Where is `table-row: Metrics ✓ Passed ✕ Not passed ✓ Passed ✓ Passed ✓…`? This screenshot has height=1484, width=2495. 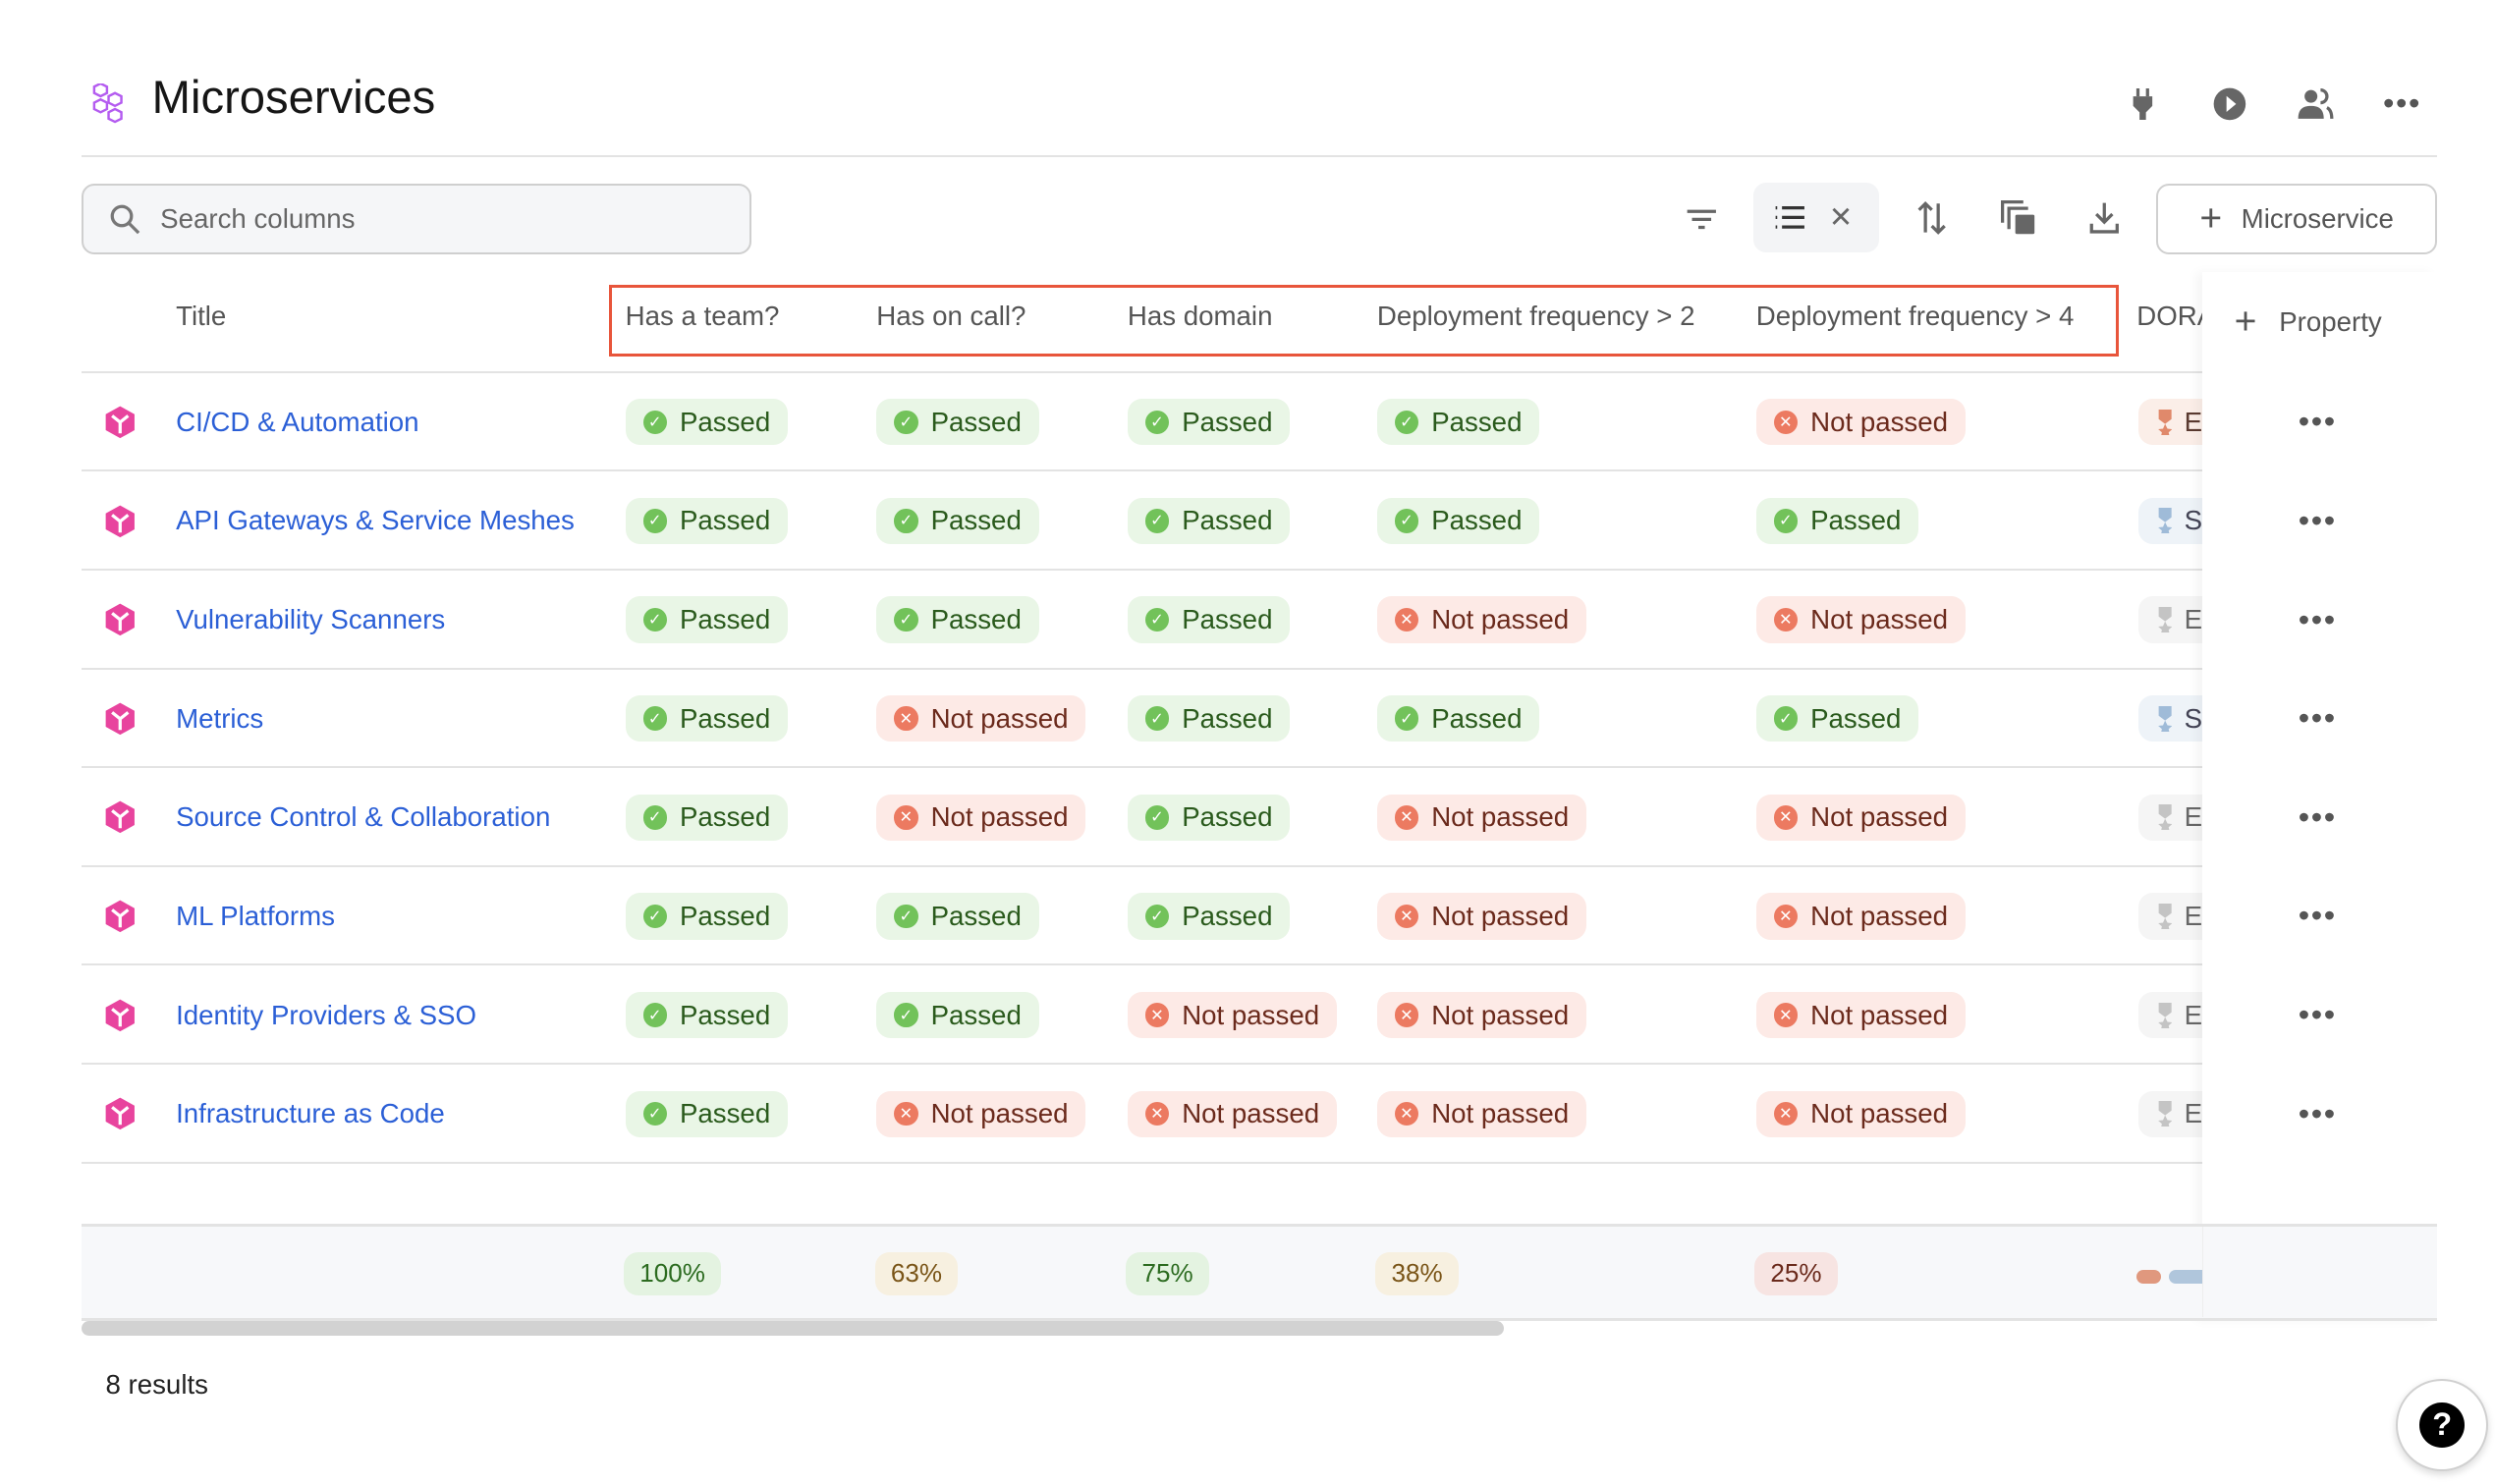
table-row: Metrics ✓ Passed ✕ Not passed ✓ Passed ✓ Passed ✓… is located at coordinates (1260, 719).